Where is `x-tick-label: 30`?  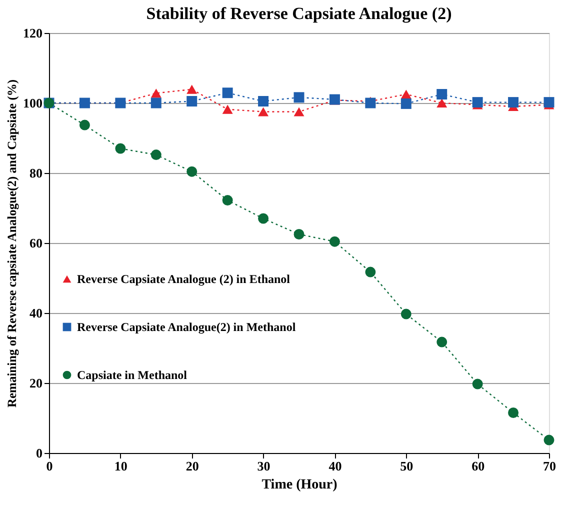 x-tick-label: 30 is located at coordinates (263, 466).